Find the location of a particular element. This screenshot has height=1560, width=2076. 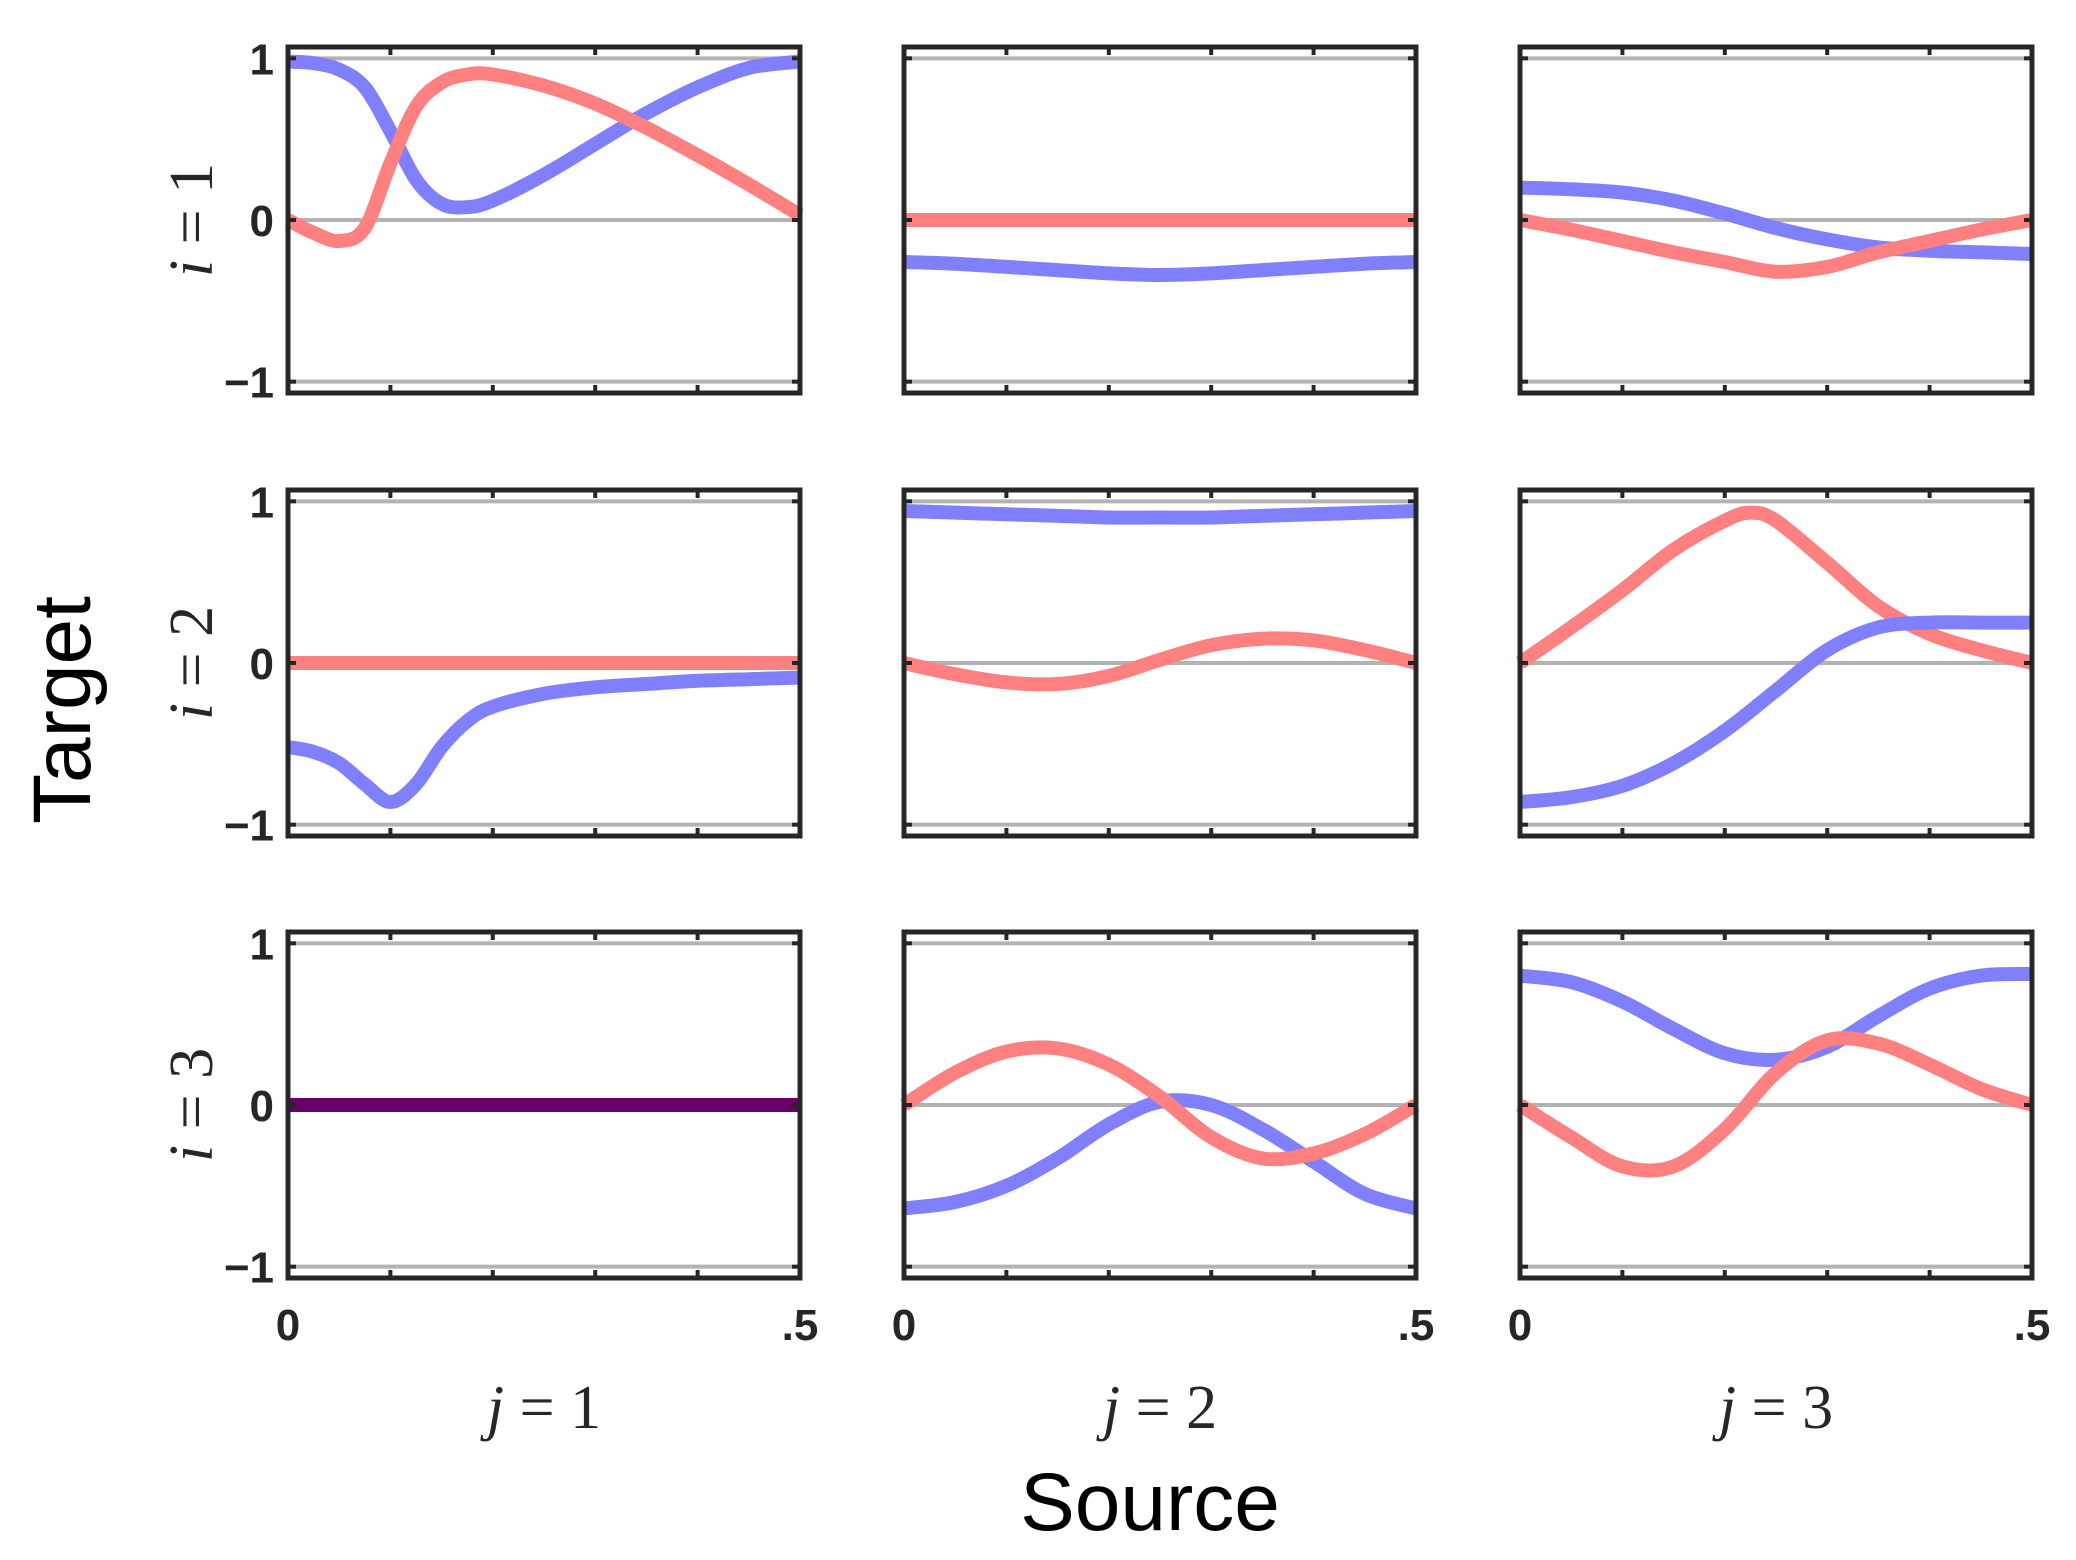

x-axis-title: Source is located at coordinates (1150, 1502).